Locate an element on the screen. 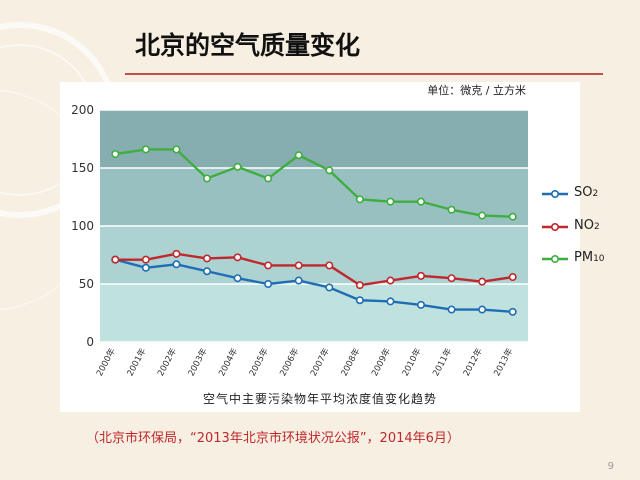  legend-label-text: SO is located at coordinates (583, 192).